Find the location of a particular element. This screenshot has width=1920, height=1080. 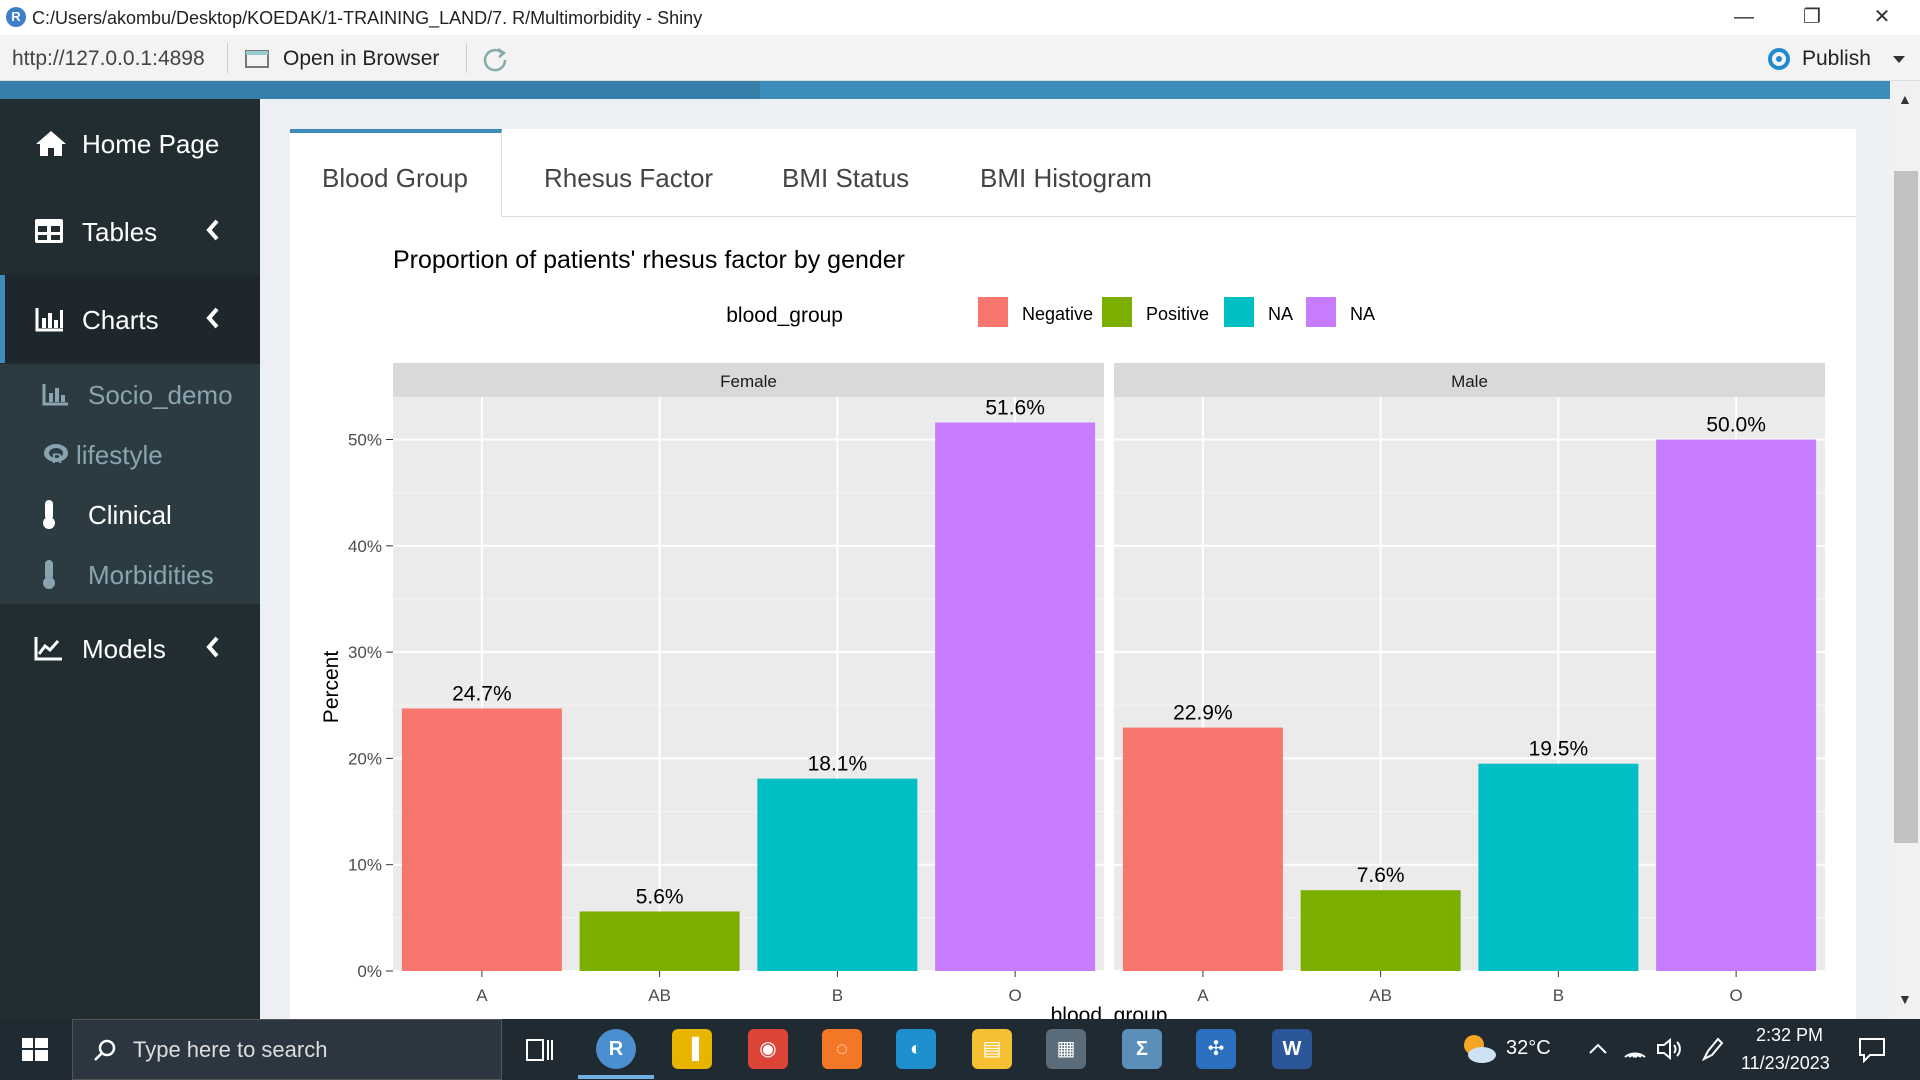

pen-icon is located at coordinates (1712, 1050).